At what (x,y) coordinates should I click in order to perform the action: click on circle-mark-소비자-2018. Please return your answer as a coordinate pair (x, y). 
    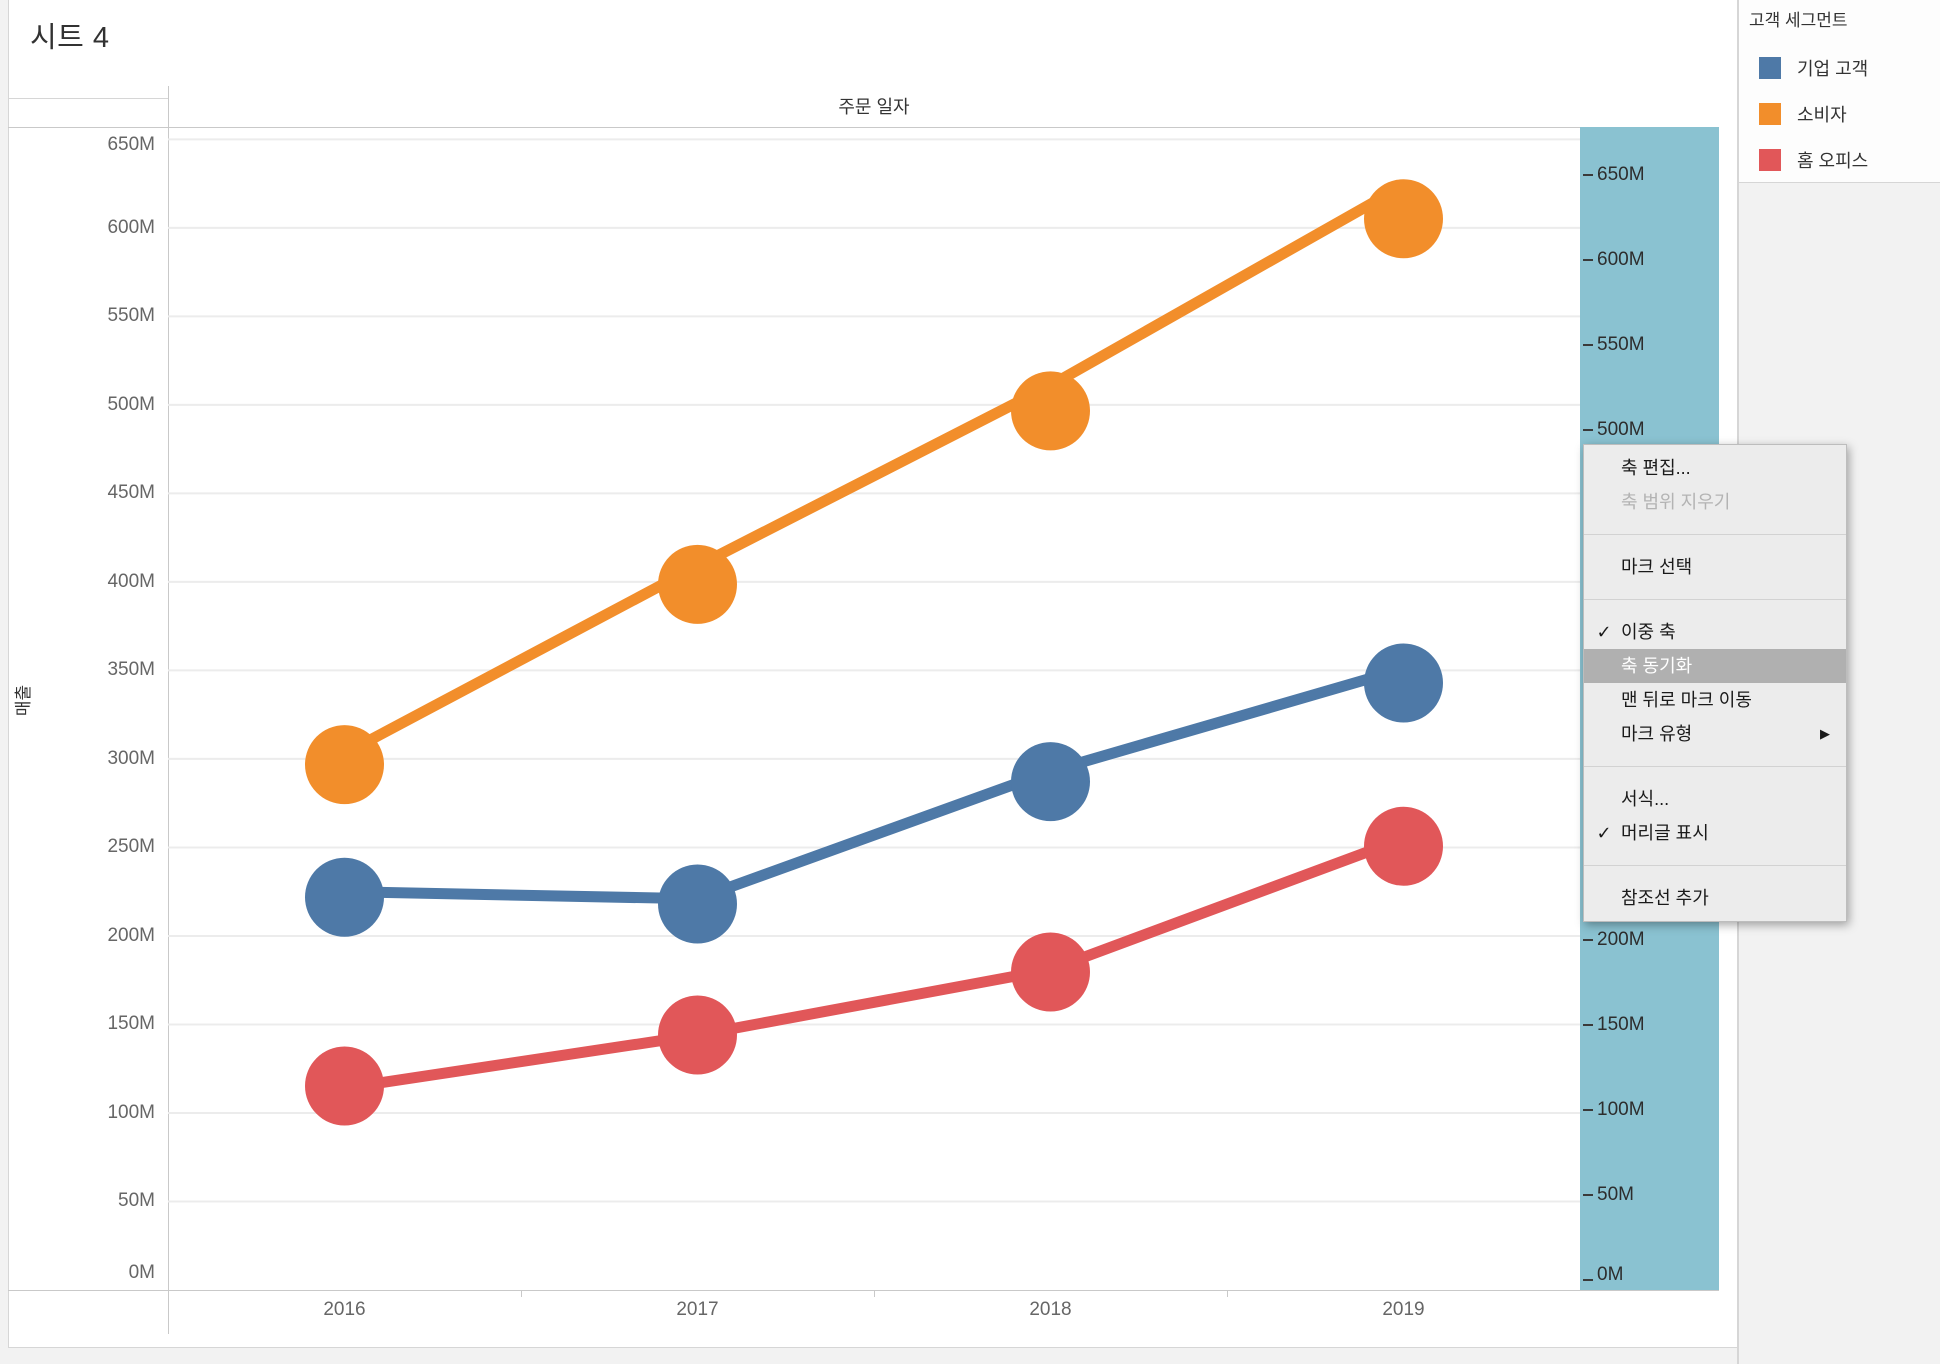
    Looking at the image, I should click on (1050, 411).